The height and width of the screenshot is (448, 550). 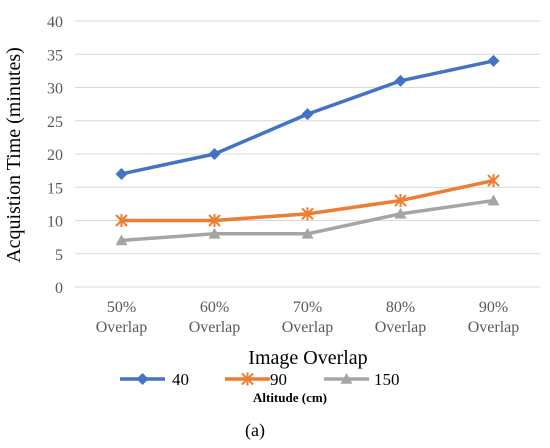 I want to click on y-tick-label: 5, so click(x=59, y=255).